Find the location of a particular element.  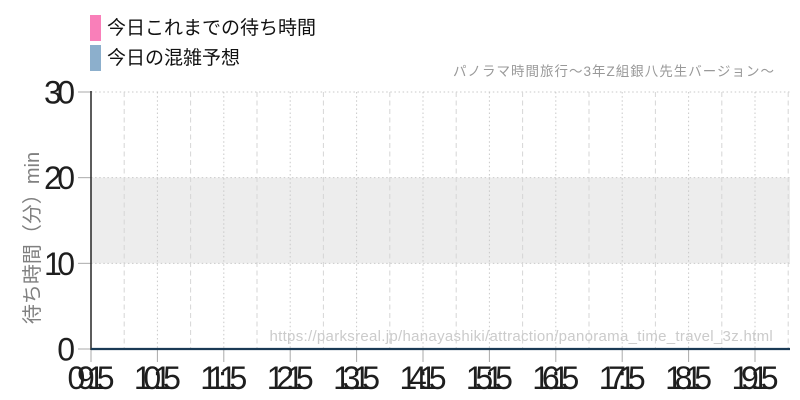

x-tick-label: 09:15 is located at coordinates (91, 378).